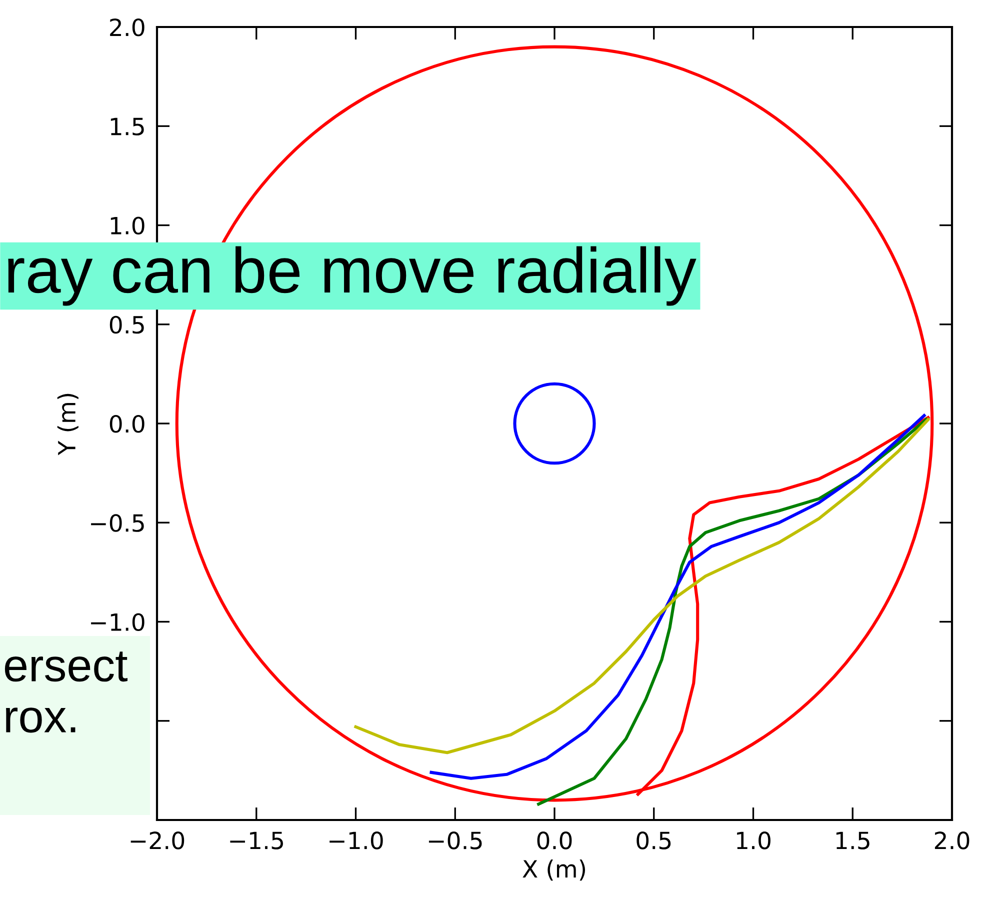  Describe the element at coordinates (554, 841) in the screenshot. I see `x-tick-label: 0.0` at that location.